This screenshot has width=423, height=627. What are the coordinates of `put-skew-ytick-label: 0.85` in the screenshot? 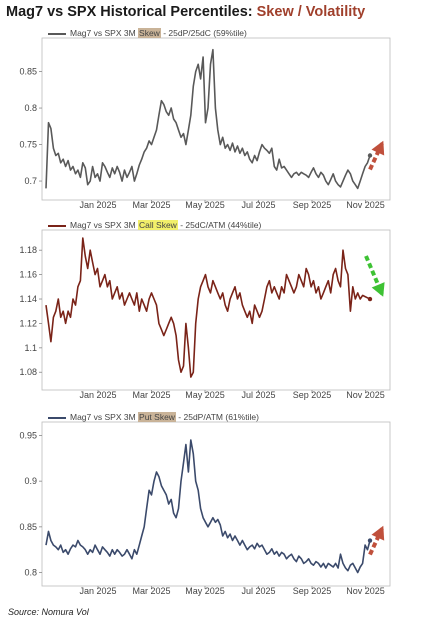 It's located at (28, 527).